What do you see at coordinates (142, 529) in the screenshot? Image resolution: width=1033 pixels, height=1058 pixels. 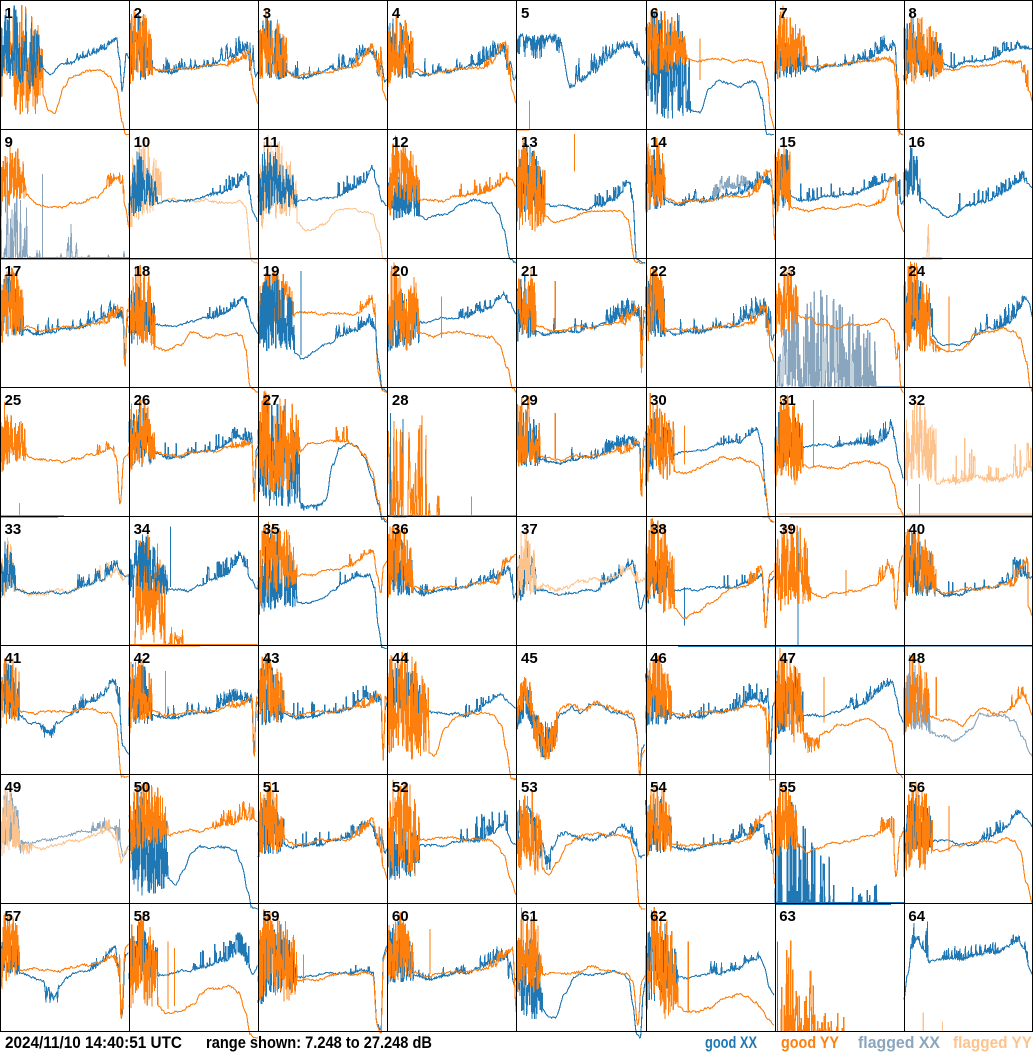 I see `svg-text: 34` at bounding box center [142, 529].